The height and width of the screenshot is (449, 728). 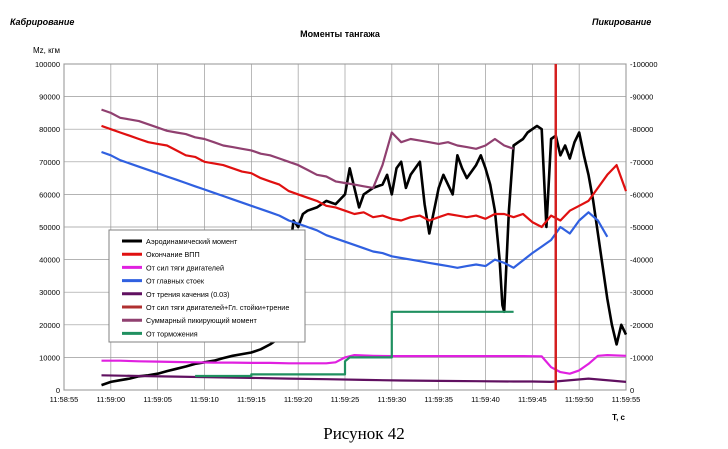 I want to click on y-tick-label: 60000, so click(x=49, y=194).